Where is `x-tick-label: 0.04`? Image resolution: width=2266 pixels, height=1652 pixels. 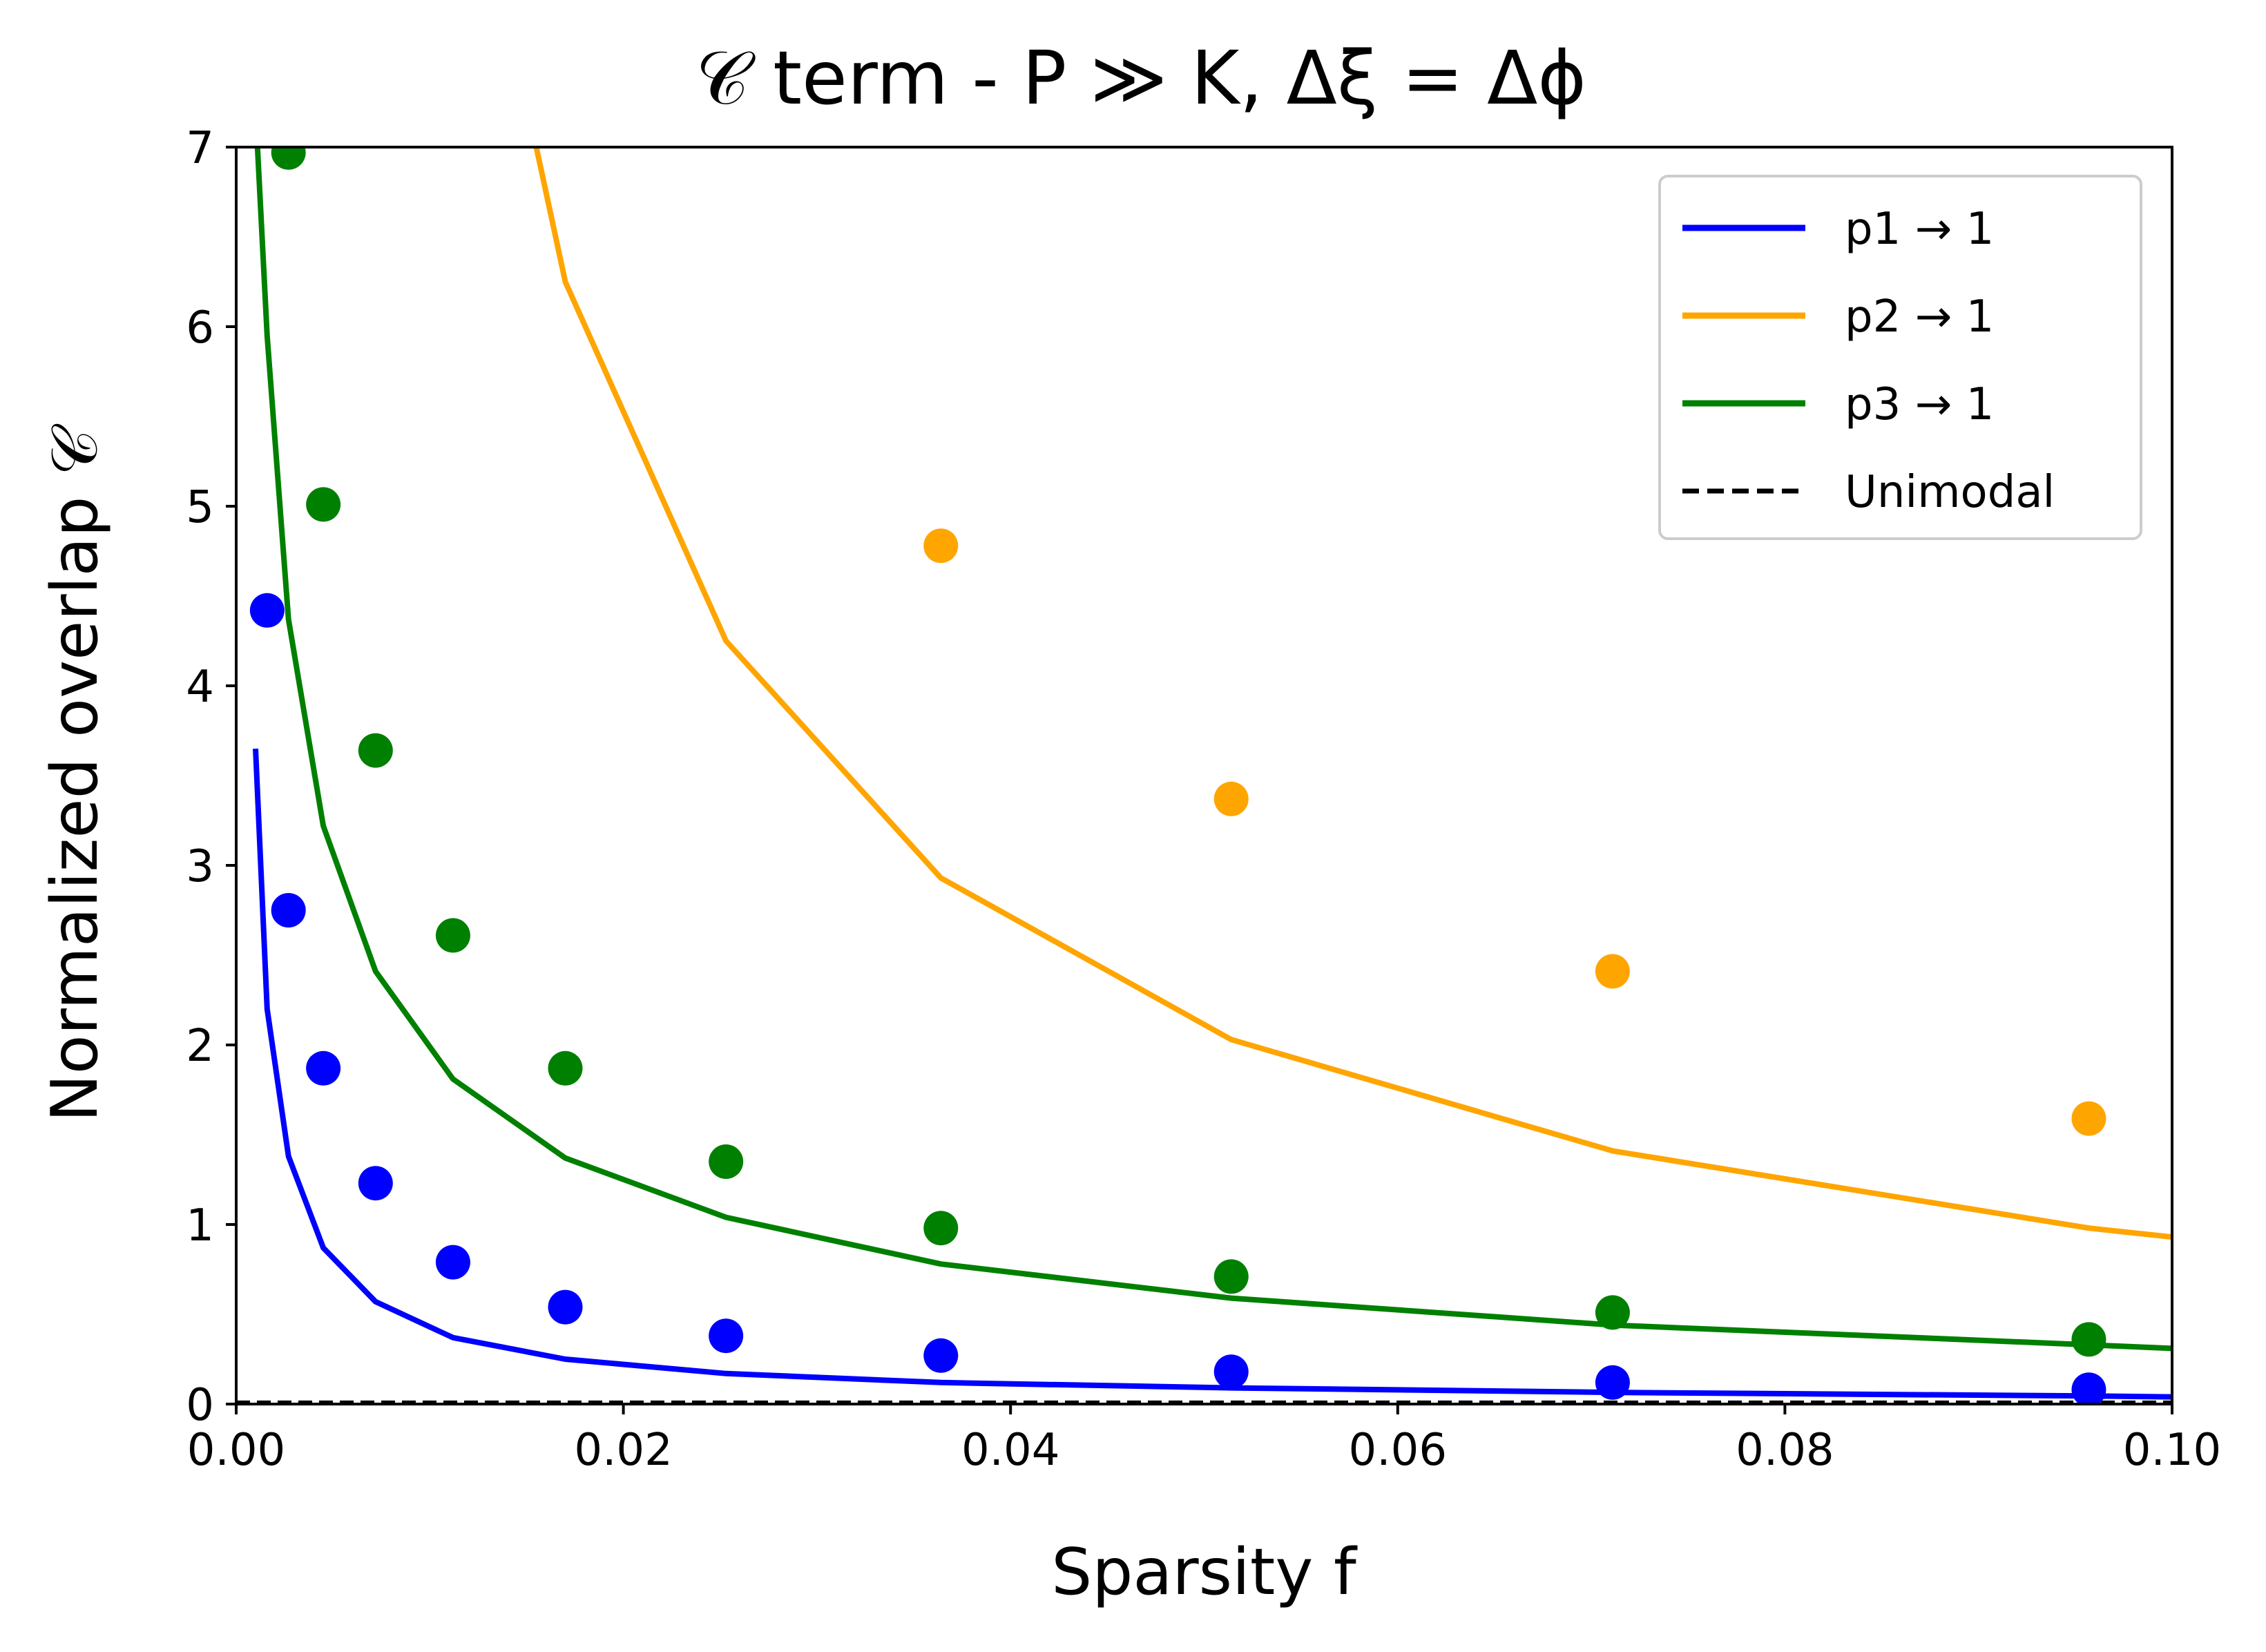 x-tick-label: 0.04 is located at coordinates (1010, 1450).